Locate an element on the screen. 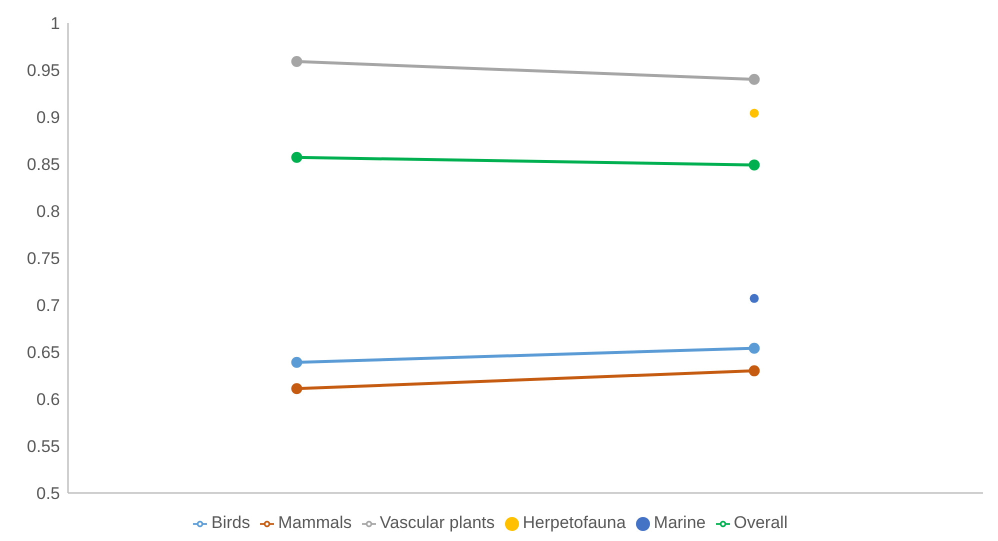  y-tick-label: 0.8 is located at coordinates (48, 212).